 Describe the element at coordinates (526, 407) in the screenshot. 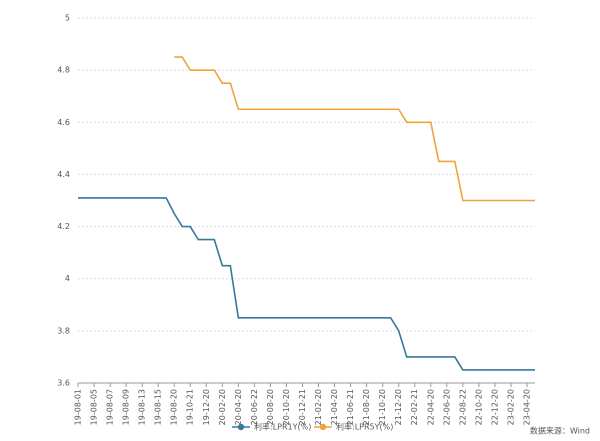

I see `x-tick-label: 23-04-20` at that location.